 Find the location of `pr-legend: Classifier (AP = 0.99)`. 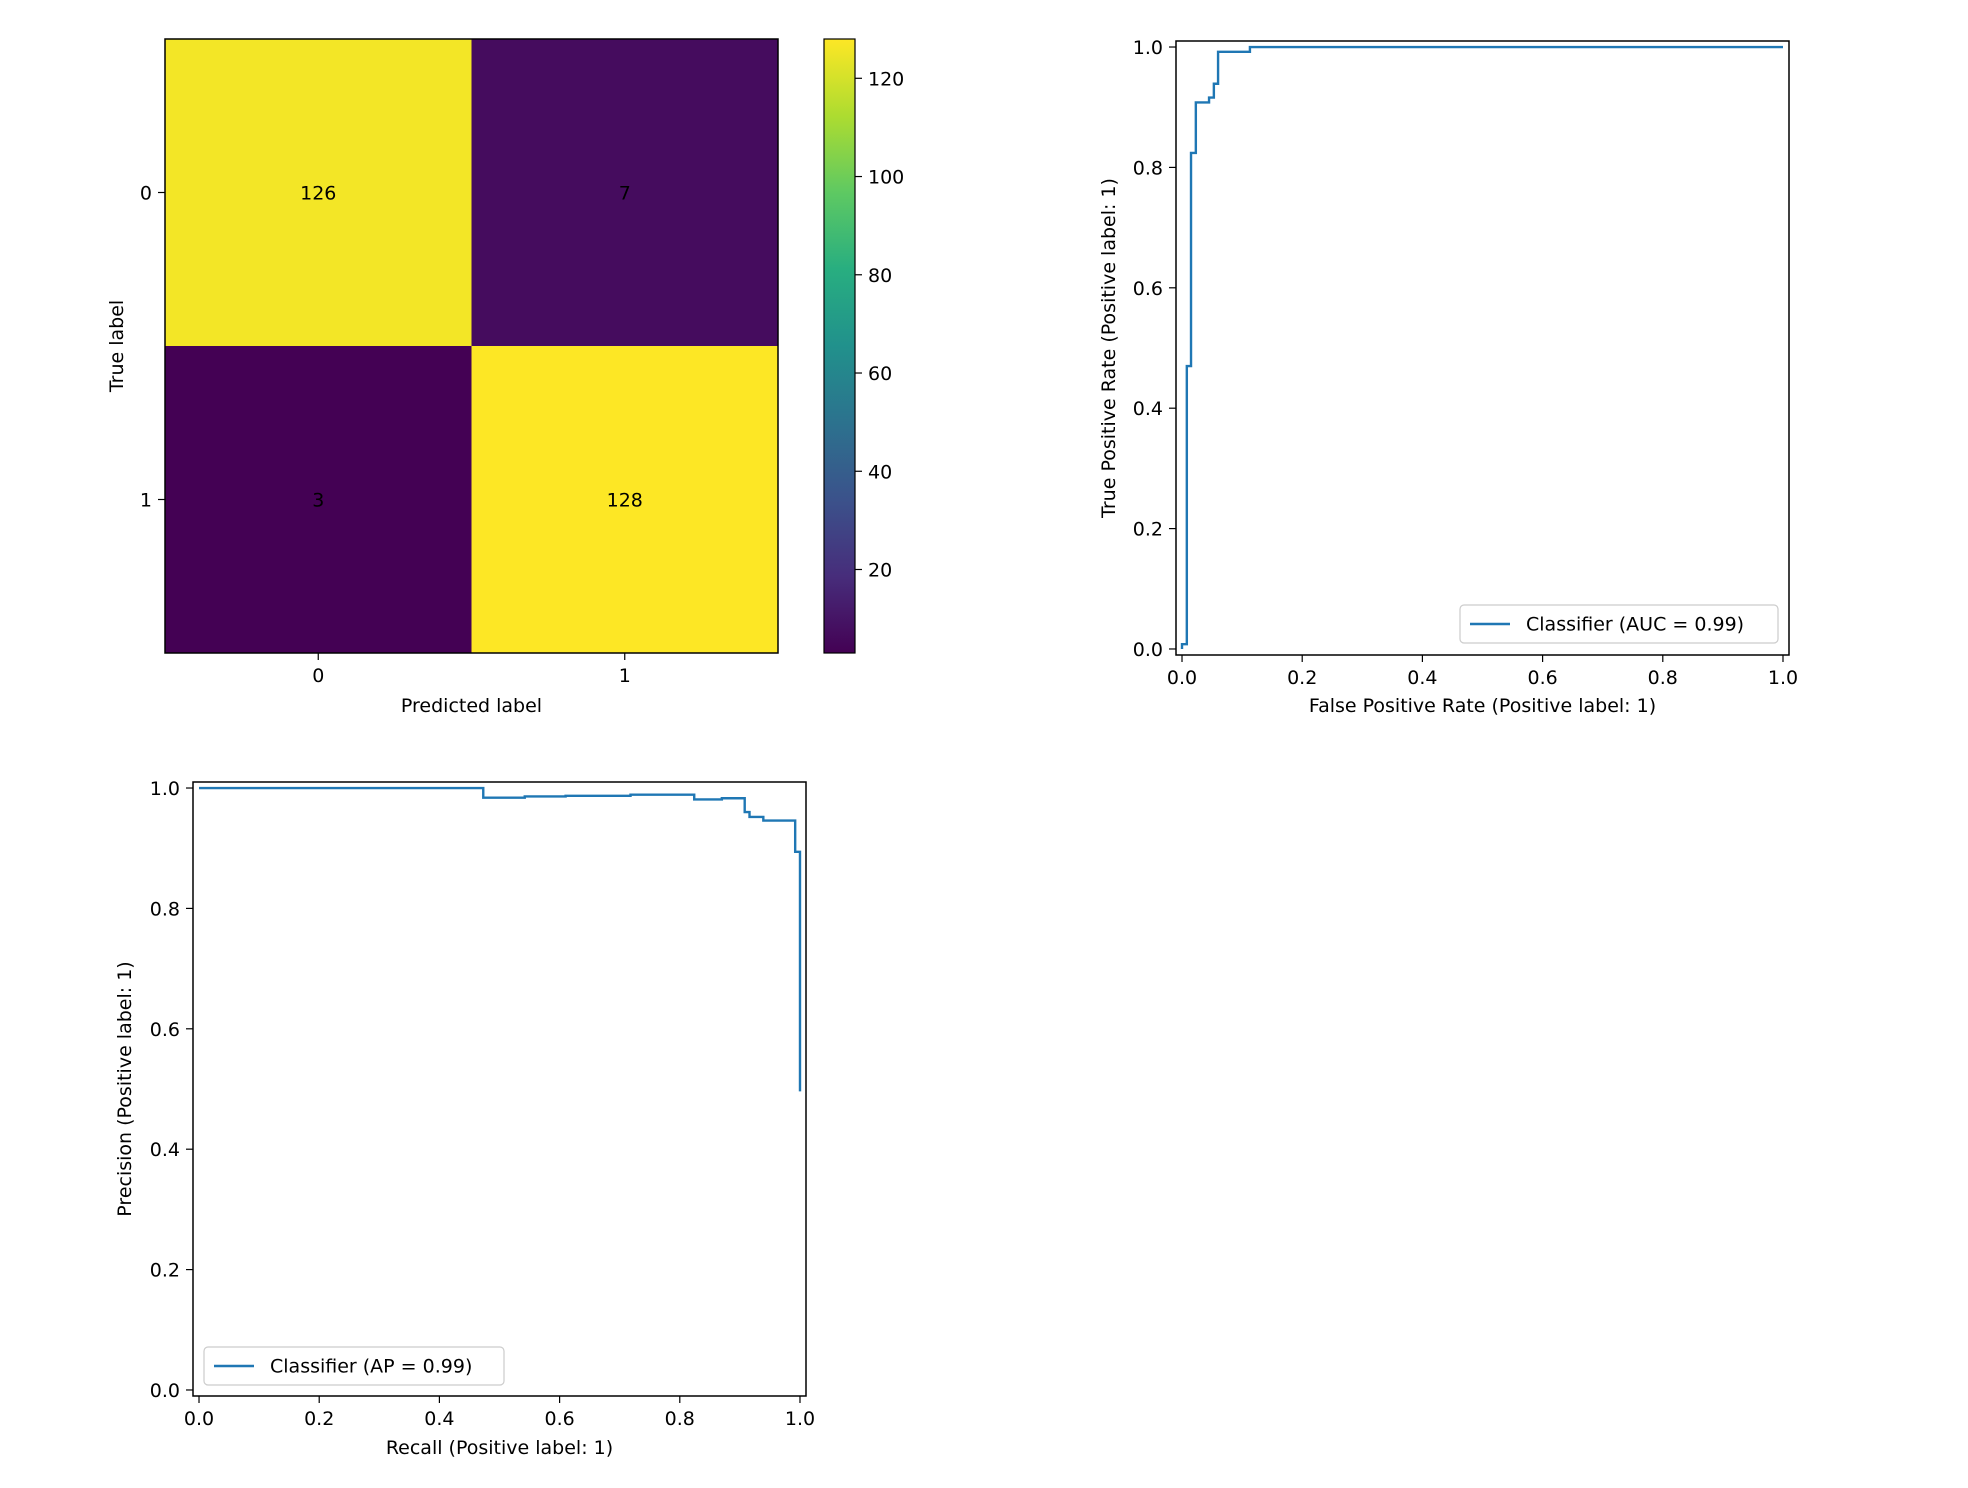

pr-legend: Classifier (AP = 0.99) is located at coordinates (354, 1366).